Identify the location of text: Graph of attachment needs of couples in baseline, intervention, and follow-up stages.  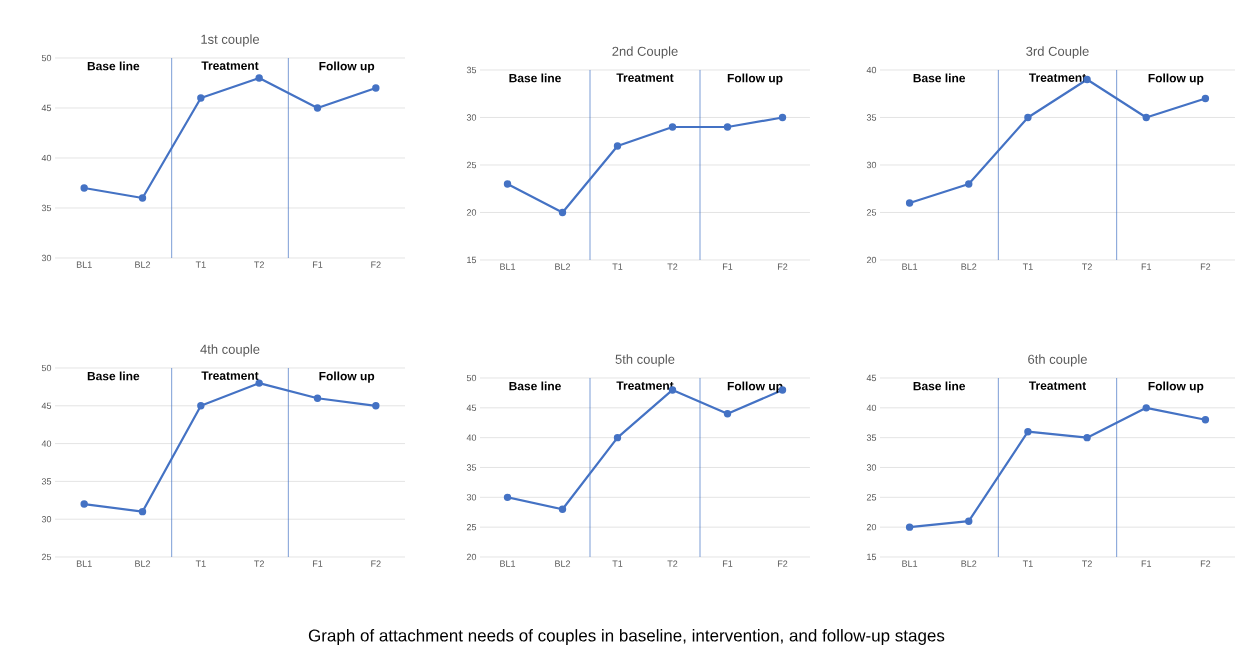
(626, 637).